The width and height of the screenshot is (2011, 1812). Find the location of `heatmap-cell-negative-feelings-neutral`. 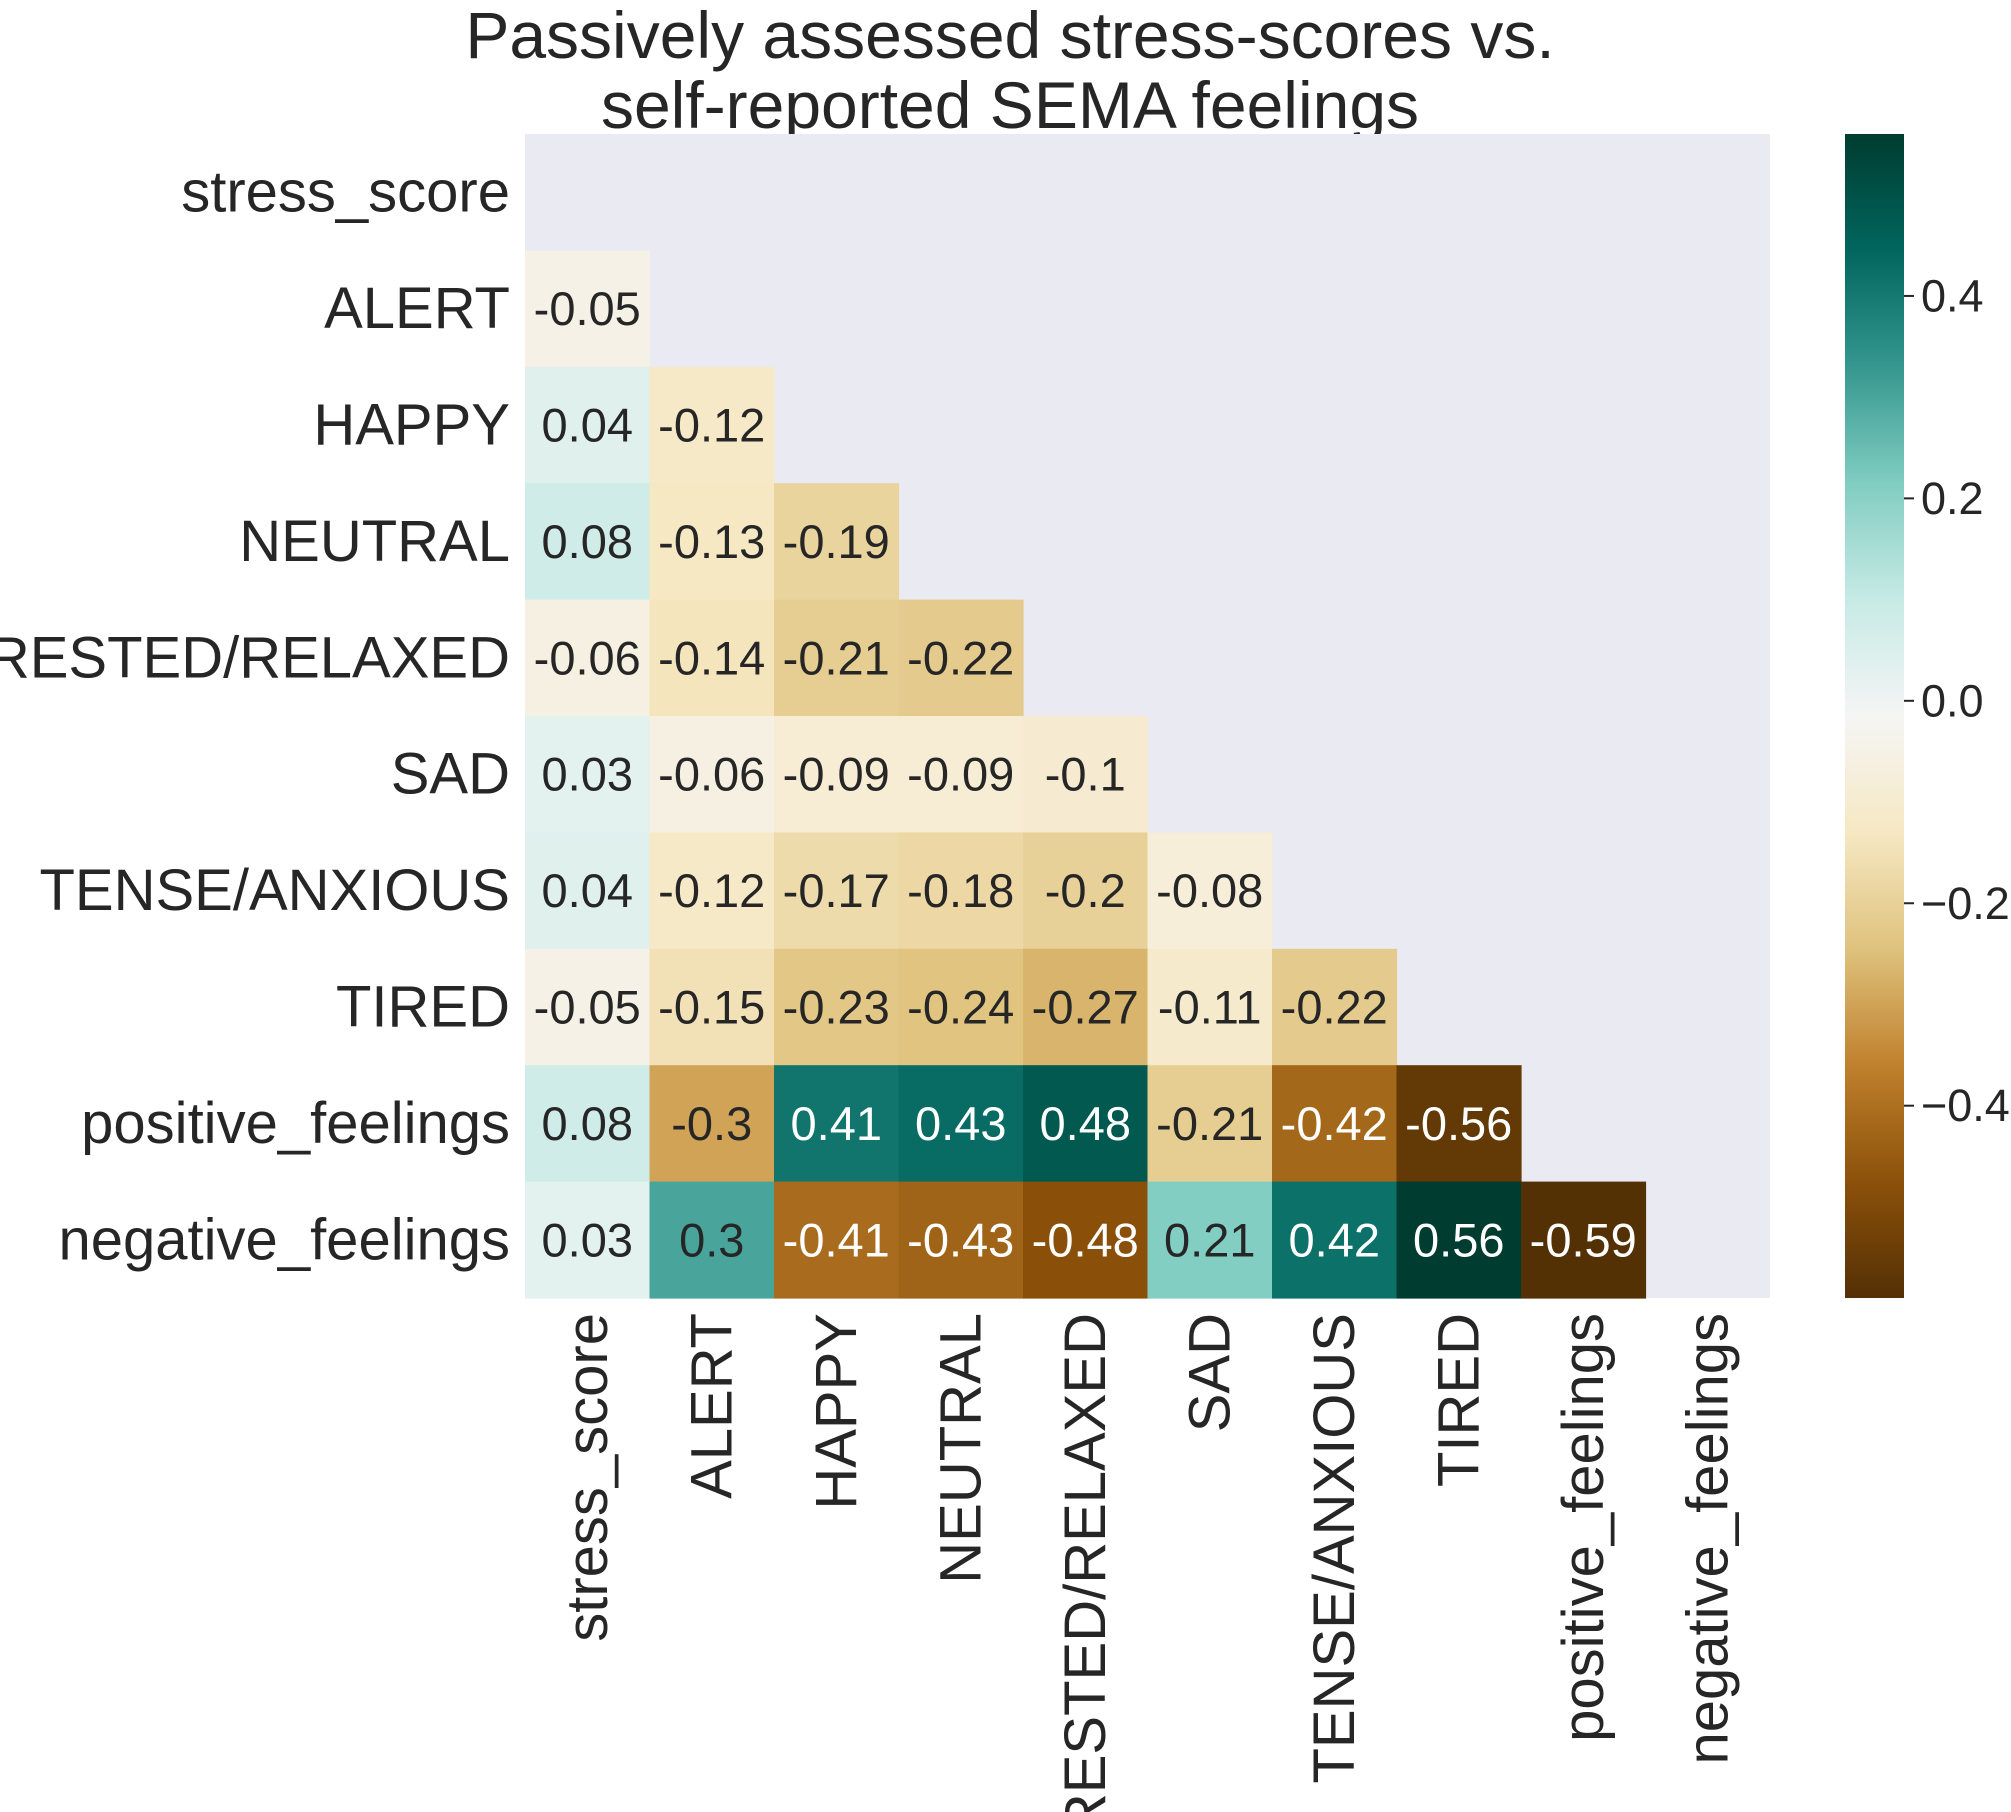

heatmap-cell-negative-feelings-neutral is located at coordinates (961, 1240).